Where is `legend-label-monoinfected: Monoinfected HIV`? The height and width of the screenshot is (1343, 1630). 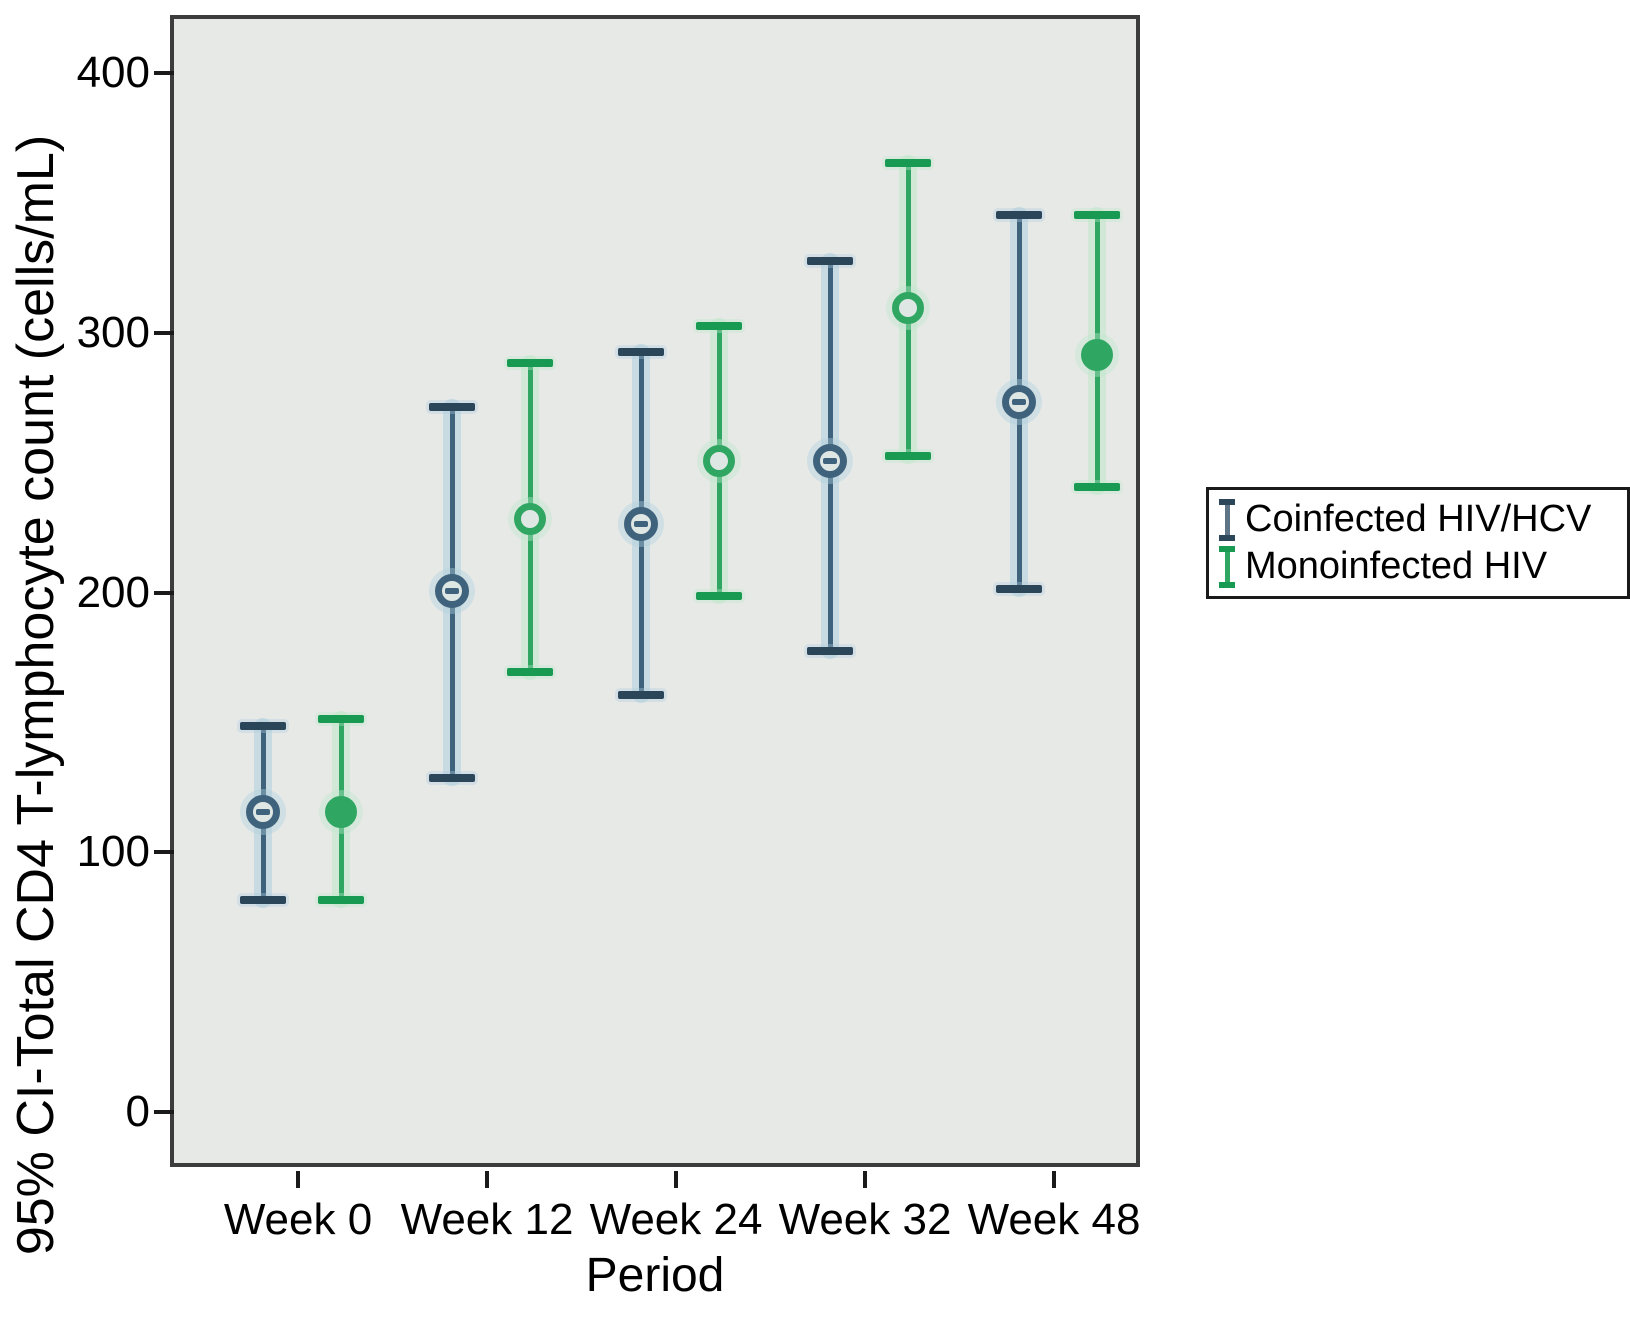 legend-label-monoinfected: Monoinfected HIV is located at coordinates (1396, 566).